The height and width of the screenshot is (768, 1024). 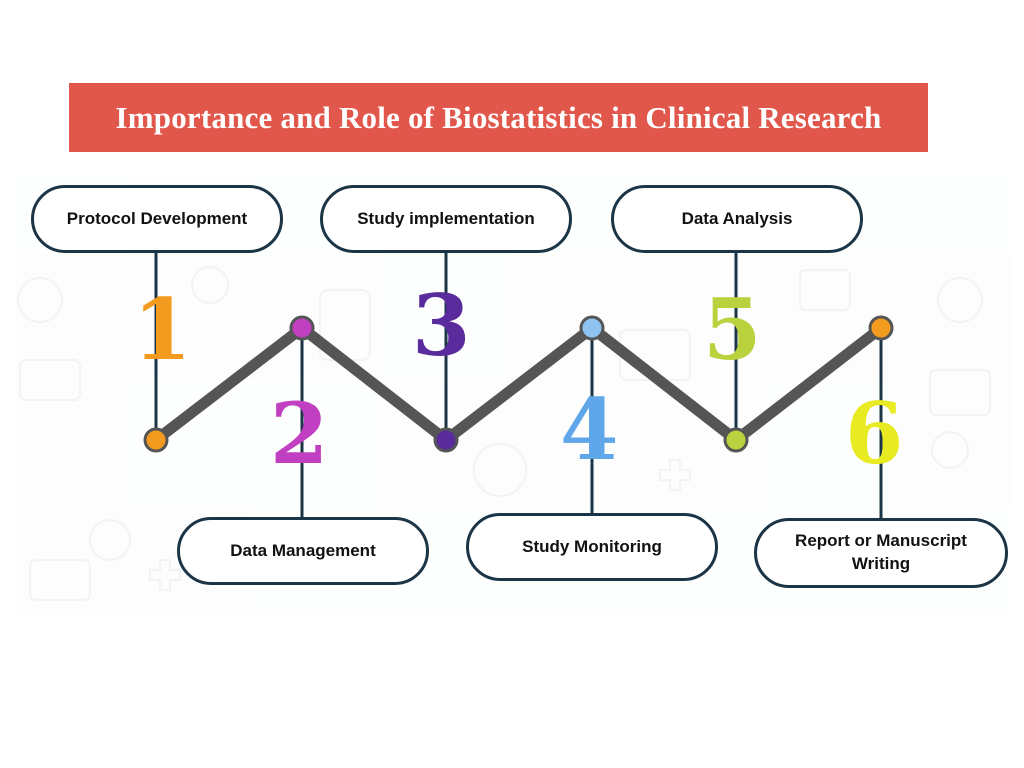 I want to click on step-number-6: 6, so click(x=874, y=433).